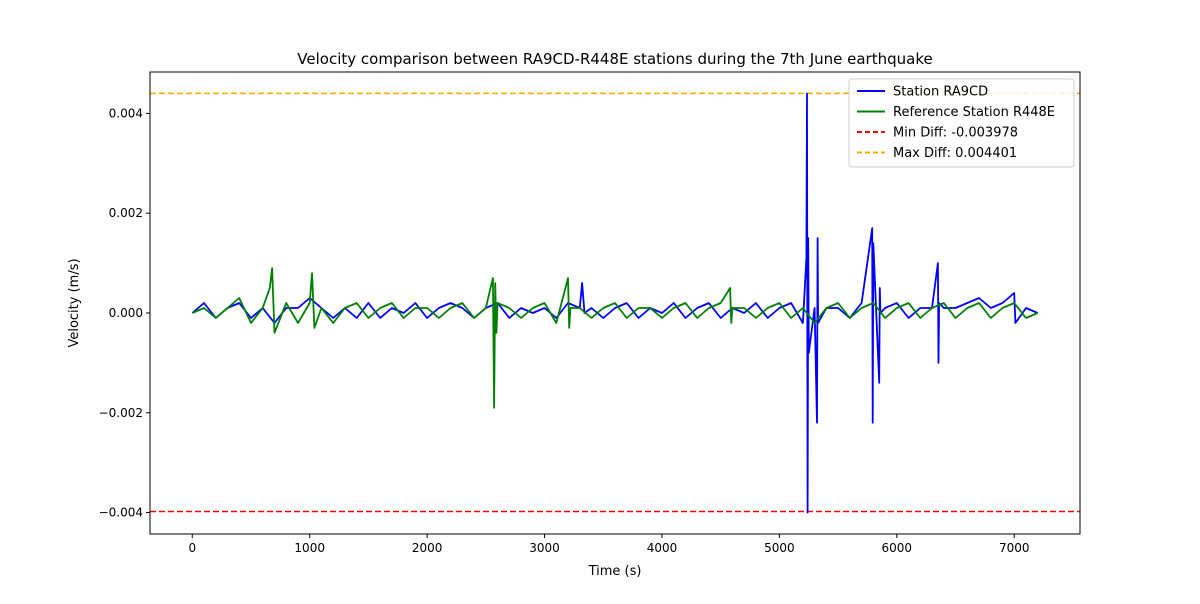 This screenshot has height=604, width=1200. Describe the element at coordinates (940, 92) in the screenshot. I see `legend-label: Station RA9CD` at that location.